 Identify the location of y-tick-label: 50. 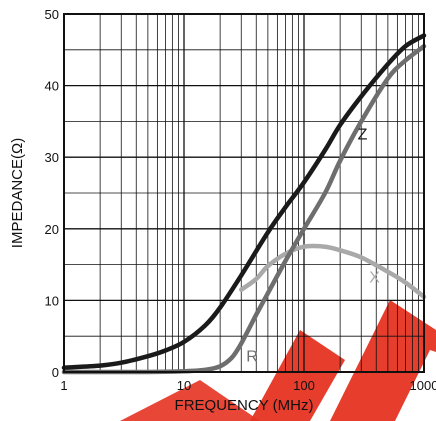
(52, 14).